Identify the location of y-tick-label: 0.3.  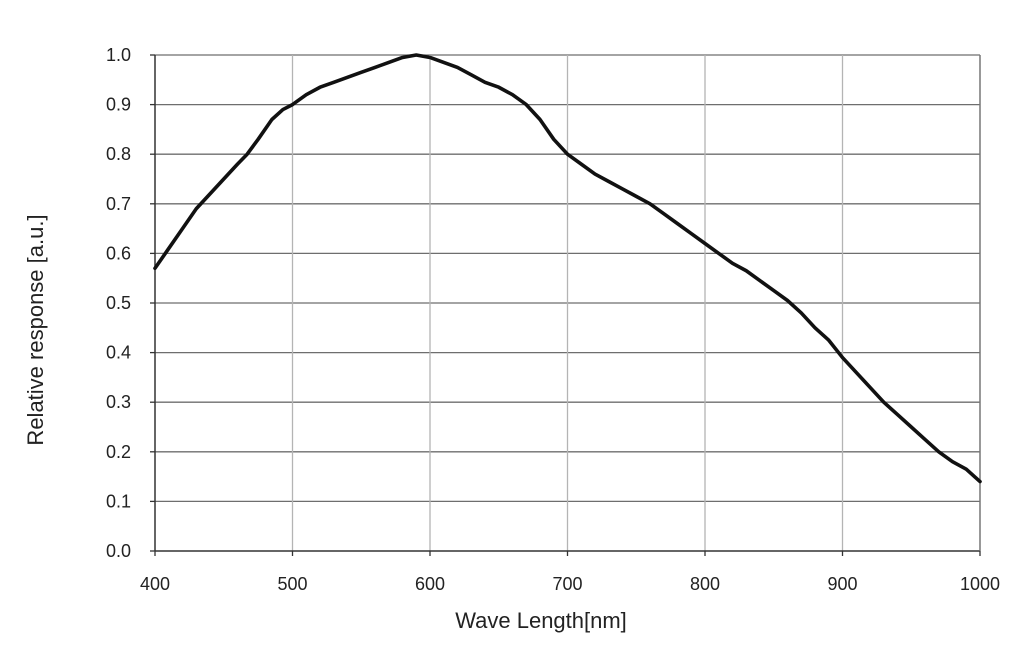
(118, 402).